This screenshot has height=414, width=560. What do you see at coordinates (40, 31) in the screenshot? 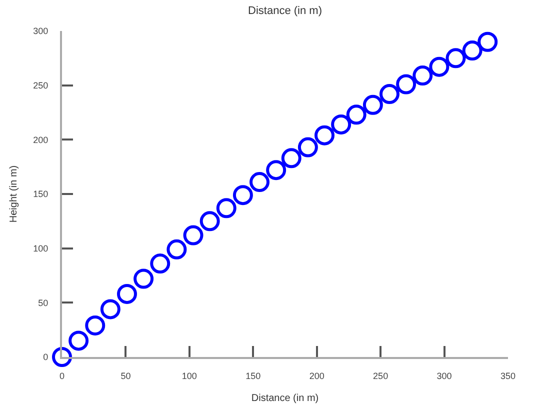
I see `y-tick-label: 300` at bounding box center [40, 31].